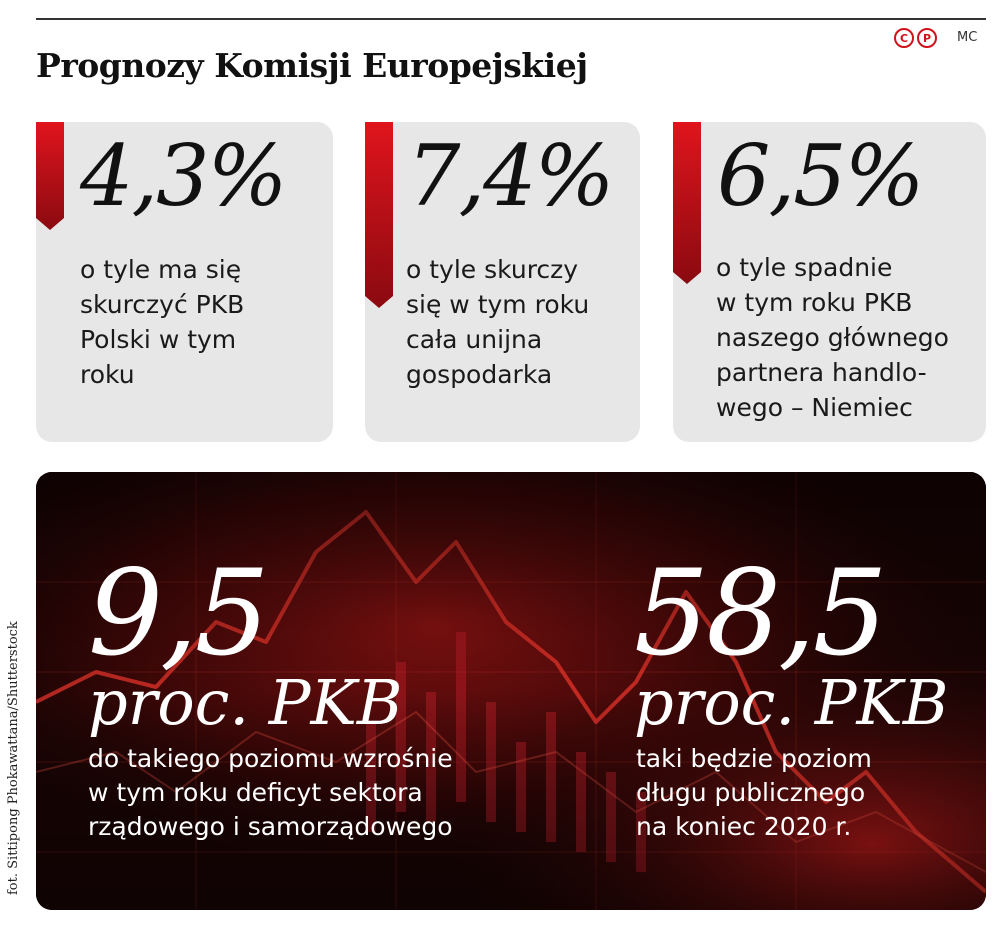 The height and width of the screenshot is (932, 1007). I want to click on card-value: 6,5%, so click(820, 176).